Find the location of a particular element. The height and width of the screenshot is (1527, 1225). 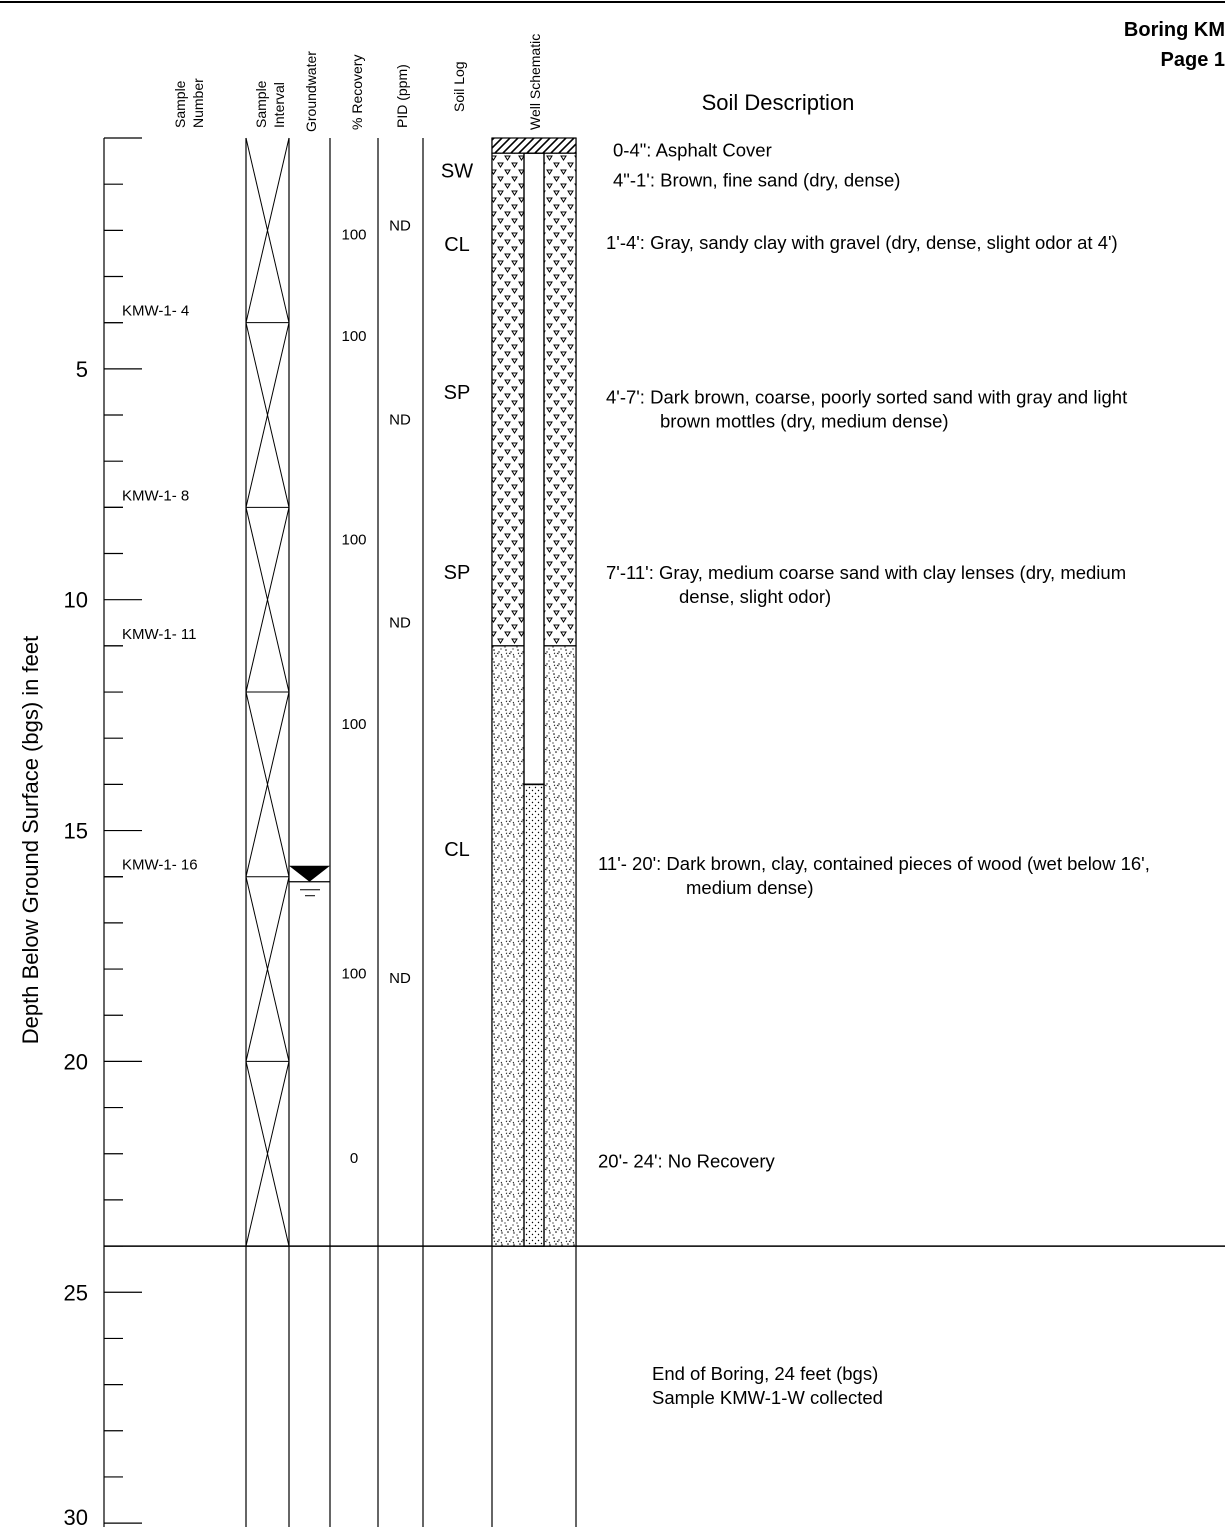

depth-tick-label: 5 is located at coordinates (82, 369).